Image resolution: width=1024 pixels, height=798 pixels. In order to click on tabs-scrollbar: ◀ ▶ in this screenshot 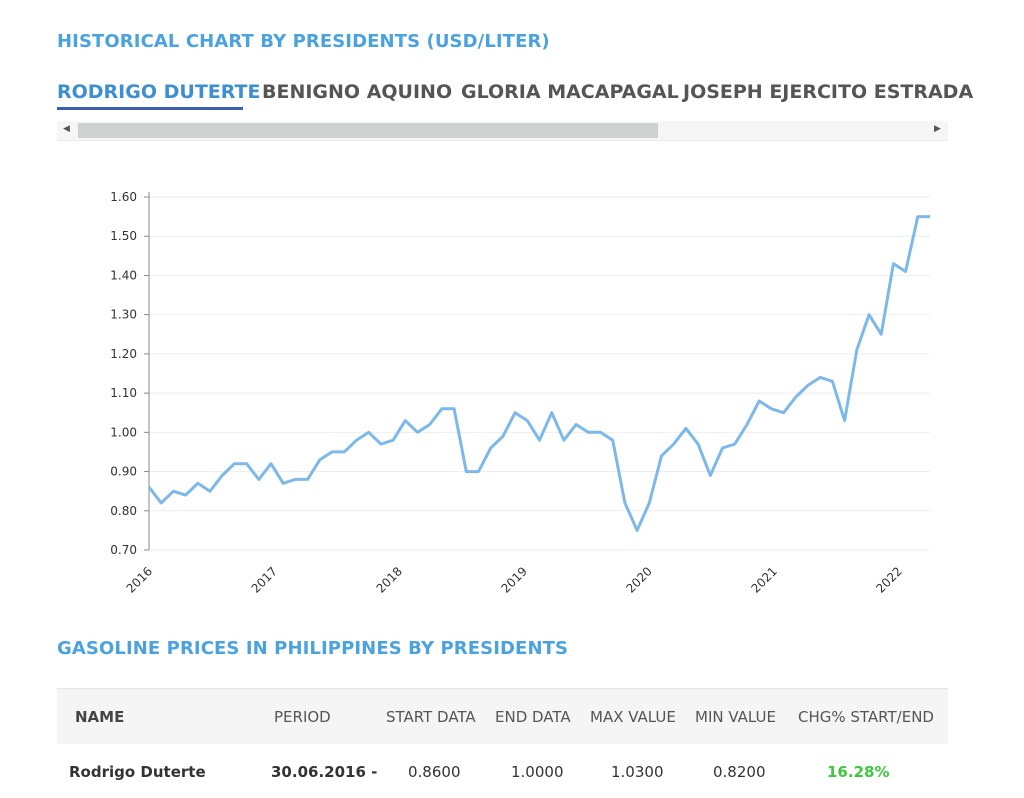, I will do `click(502, 131)`.